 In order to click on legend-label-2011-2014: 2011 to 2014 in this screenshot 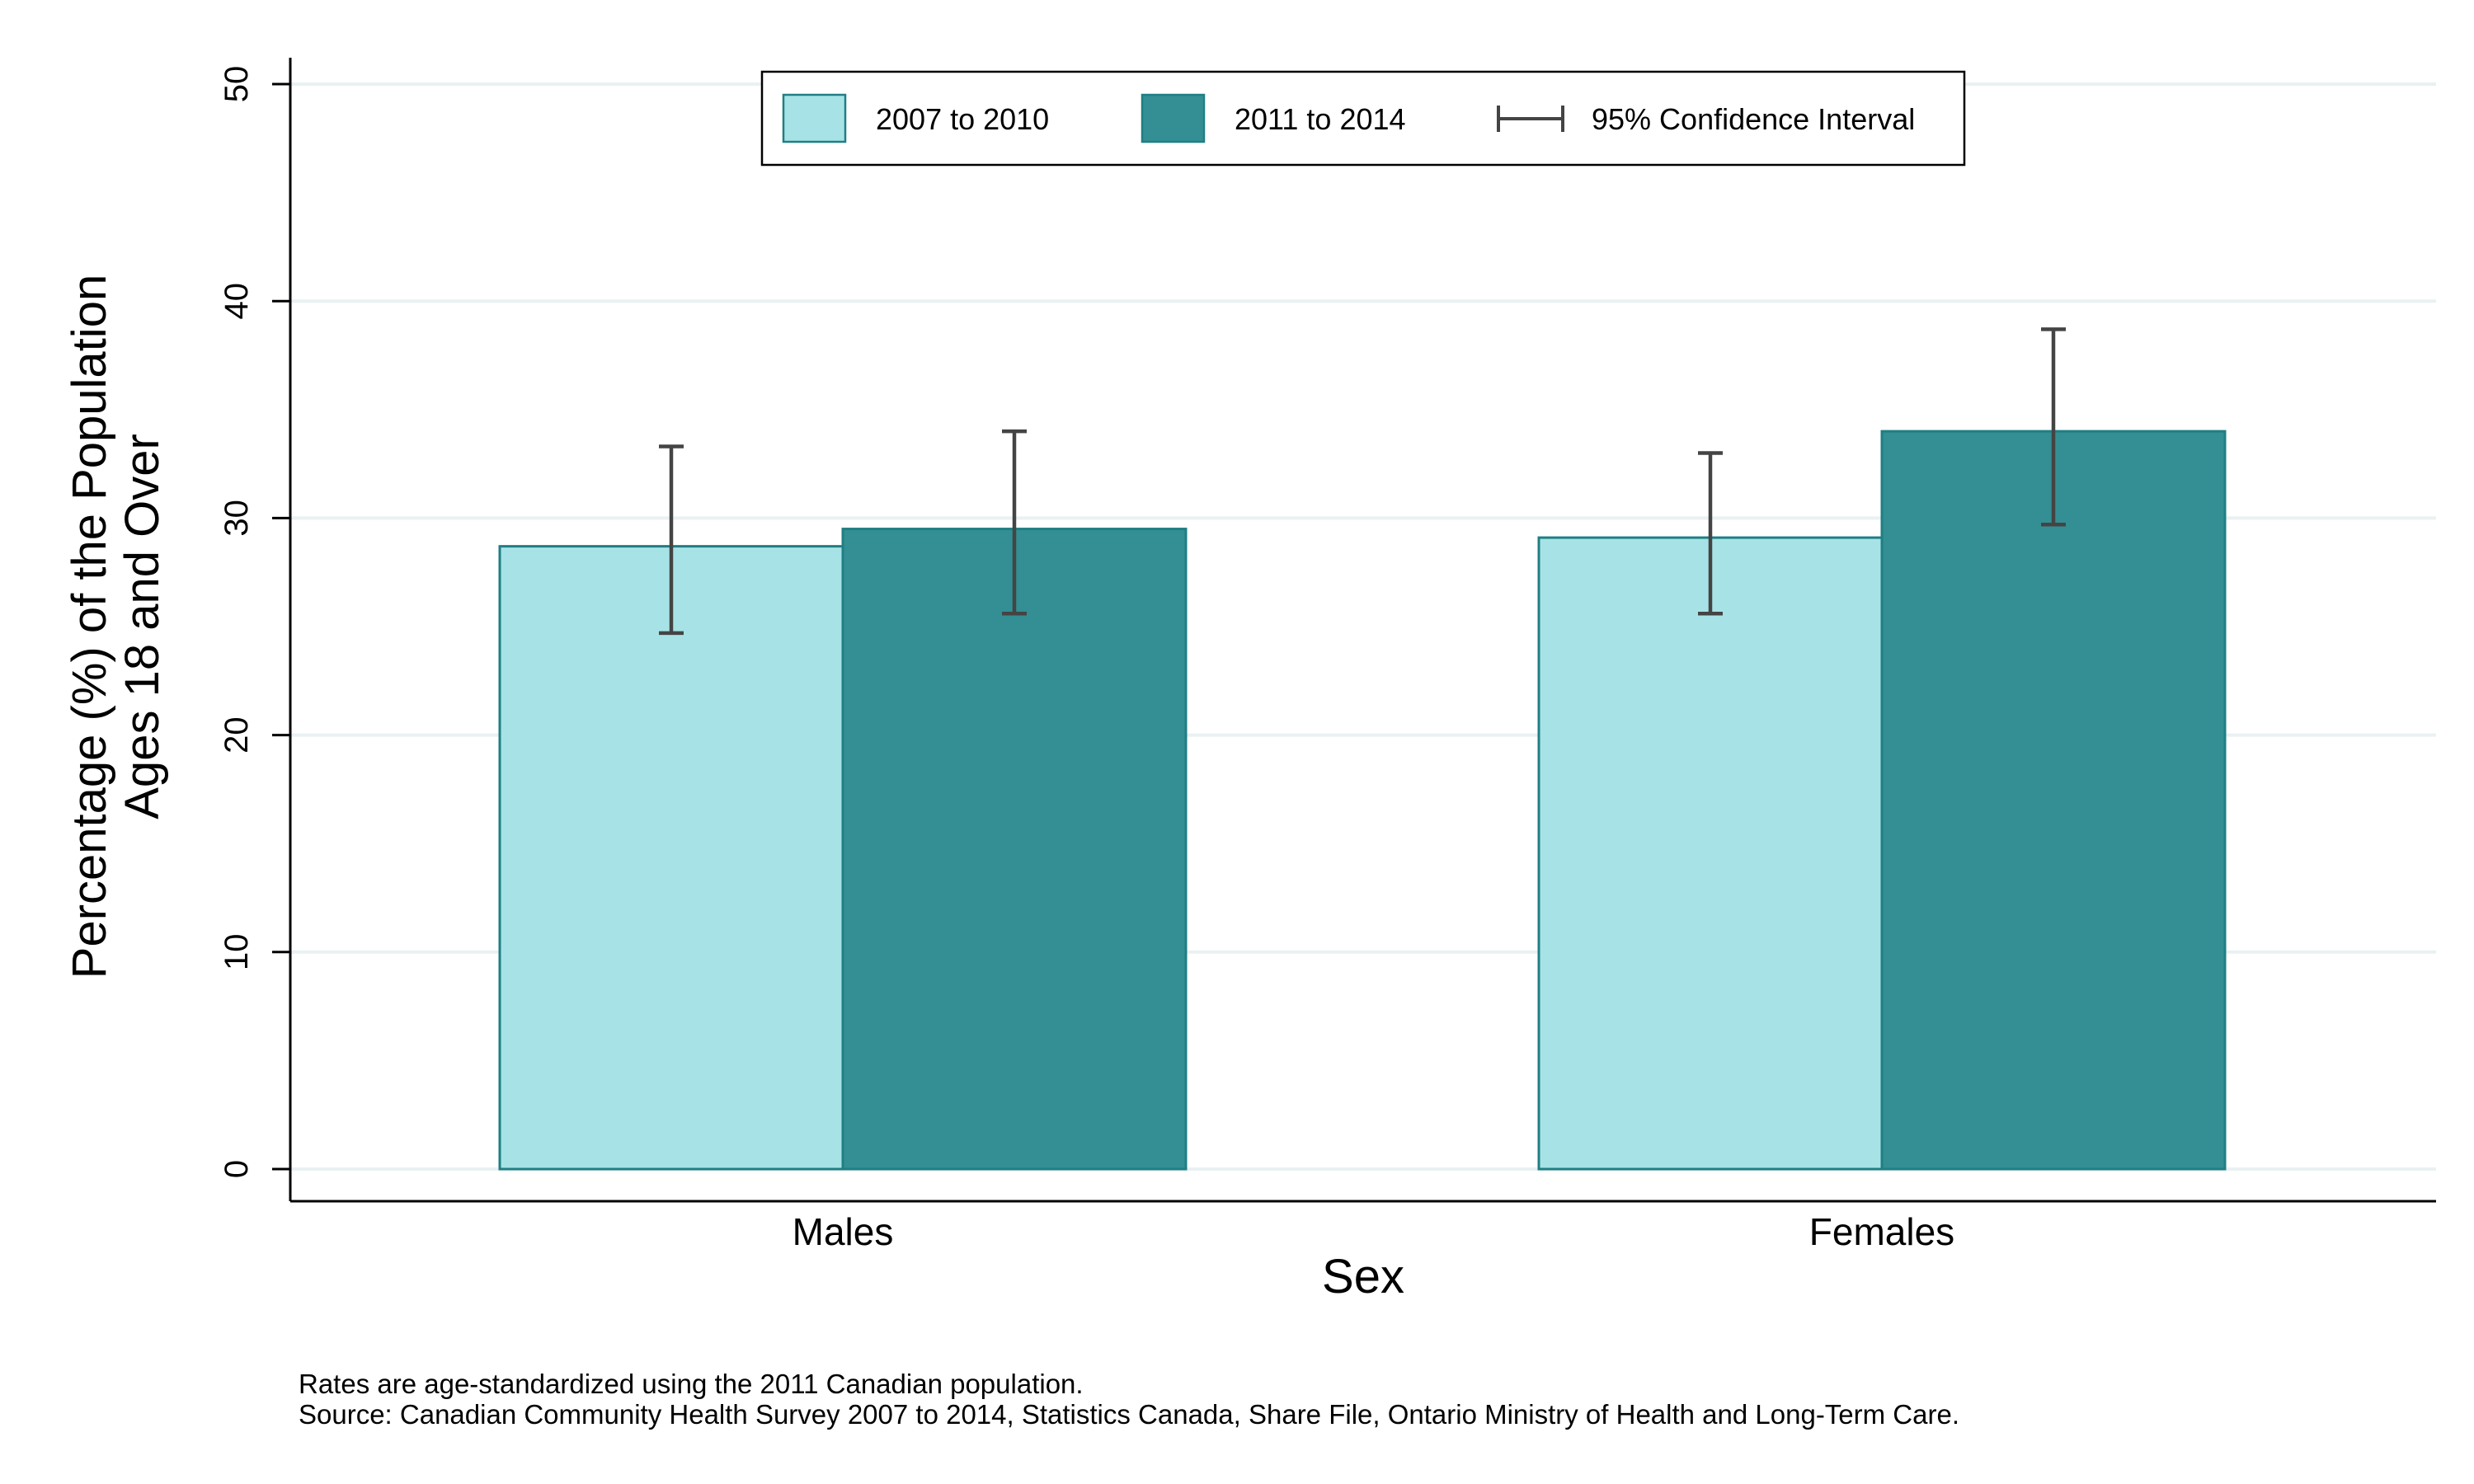, I will do `click(1320, 119)`.